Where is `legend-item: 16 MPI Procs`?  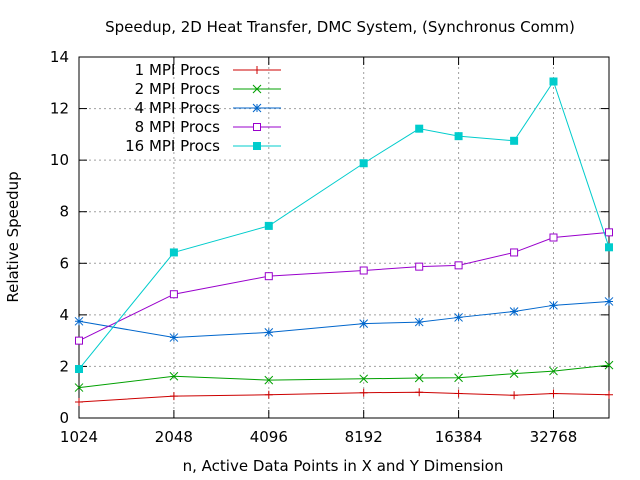 legend-item: 16 MPI Procs is located at coordinates (203, 146).